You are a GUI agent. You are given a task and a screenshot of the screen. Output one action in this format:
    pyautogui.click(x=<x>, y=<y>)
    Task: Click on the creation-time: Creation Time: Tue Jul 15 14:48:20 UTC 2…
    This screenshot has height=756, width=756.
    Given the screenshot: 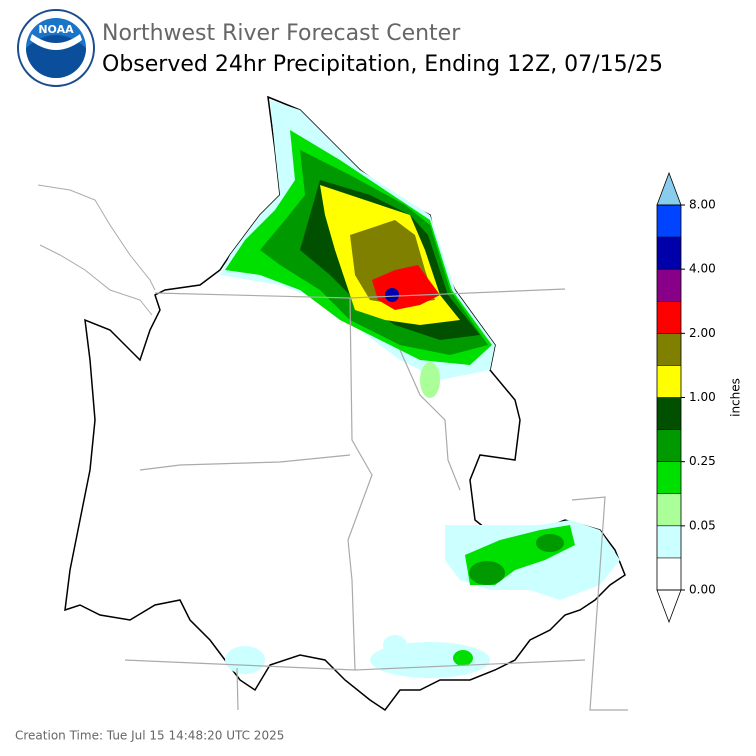 What is the action you would take?
    pyautogui.click(x=149, y=736)
    